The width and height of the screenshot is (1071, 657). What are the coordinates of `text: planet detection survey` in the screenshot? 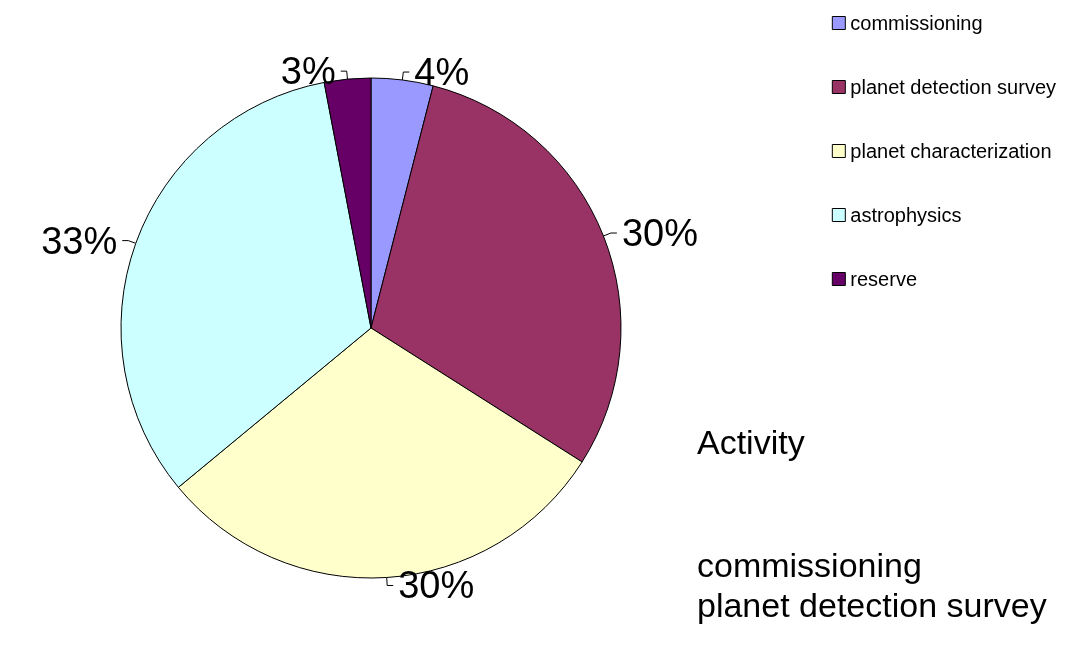 It's located at (872, 605).